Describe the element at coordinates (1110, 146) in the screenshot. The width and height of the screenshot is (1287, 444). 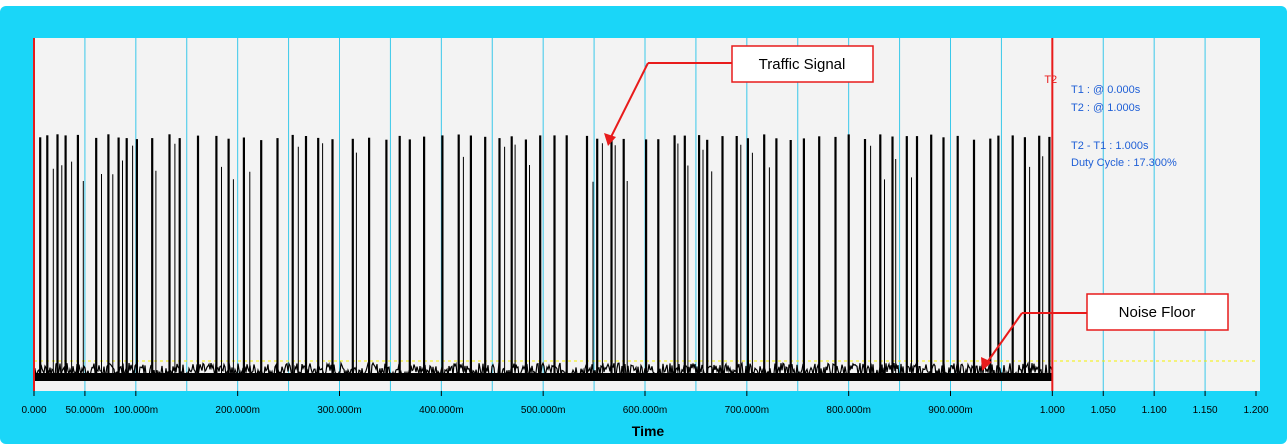
I see `readout-delta: T2 - T1 : 1.000s` at that location.